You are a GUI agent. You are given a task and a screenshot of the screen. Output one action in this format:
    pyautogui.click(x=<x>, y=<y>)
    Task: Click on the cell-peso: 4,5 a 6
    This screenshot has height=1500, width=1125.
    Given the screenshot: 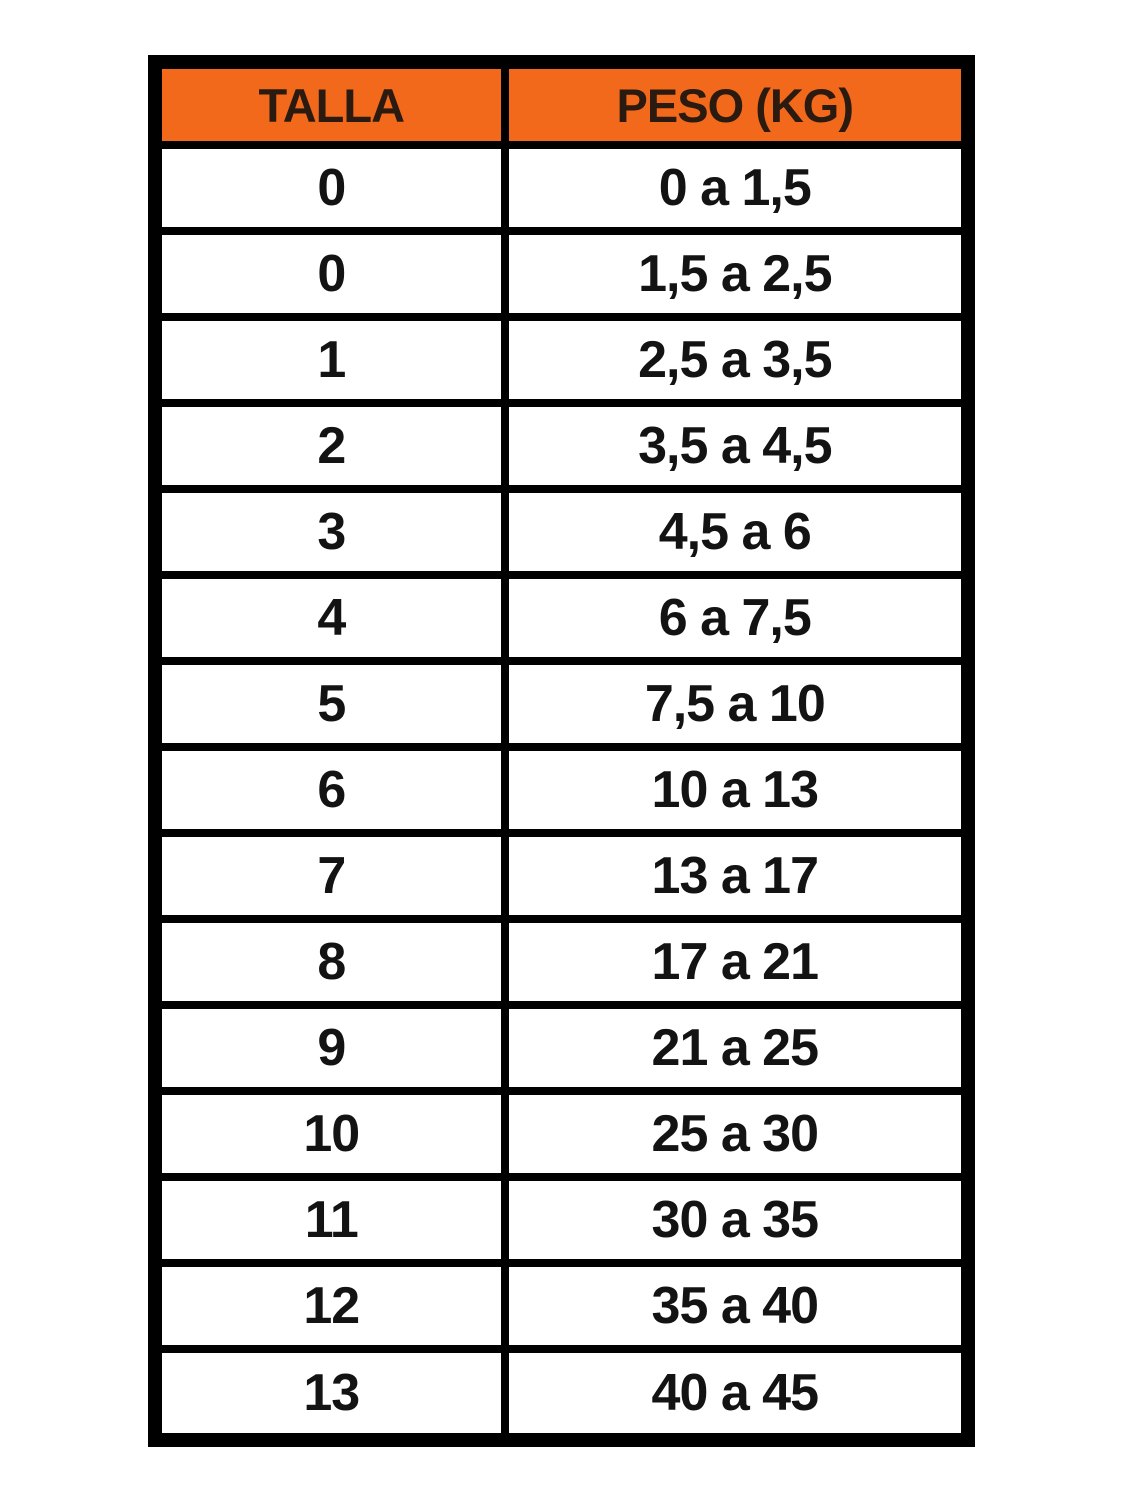 What is the action you would take?
    pyautogui.click(x=736, y=532)
    